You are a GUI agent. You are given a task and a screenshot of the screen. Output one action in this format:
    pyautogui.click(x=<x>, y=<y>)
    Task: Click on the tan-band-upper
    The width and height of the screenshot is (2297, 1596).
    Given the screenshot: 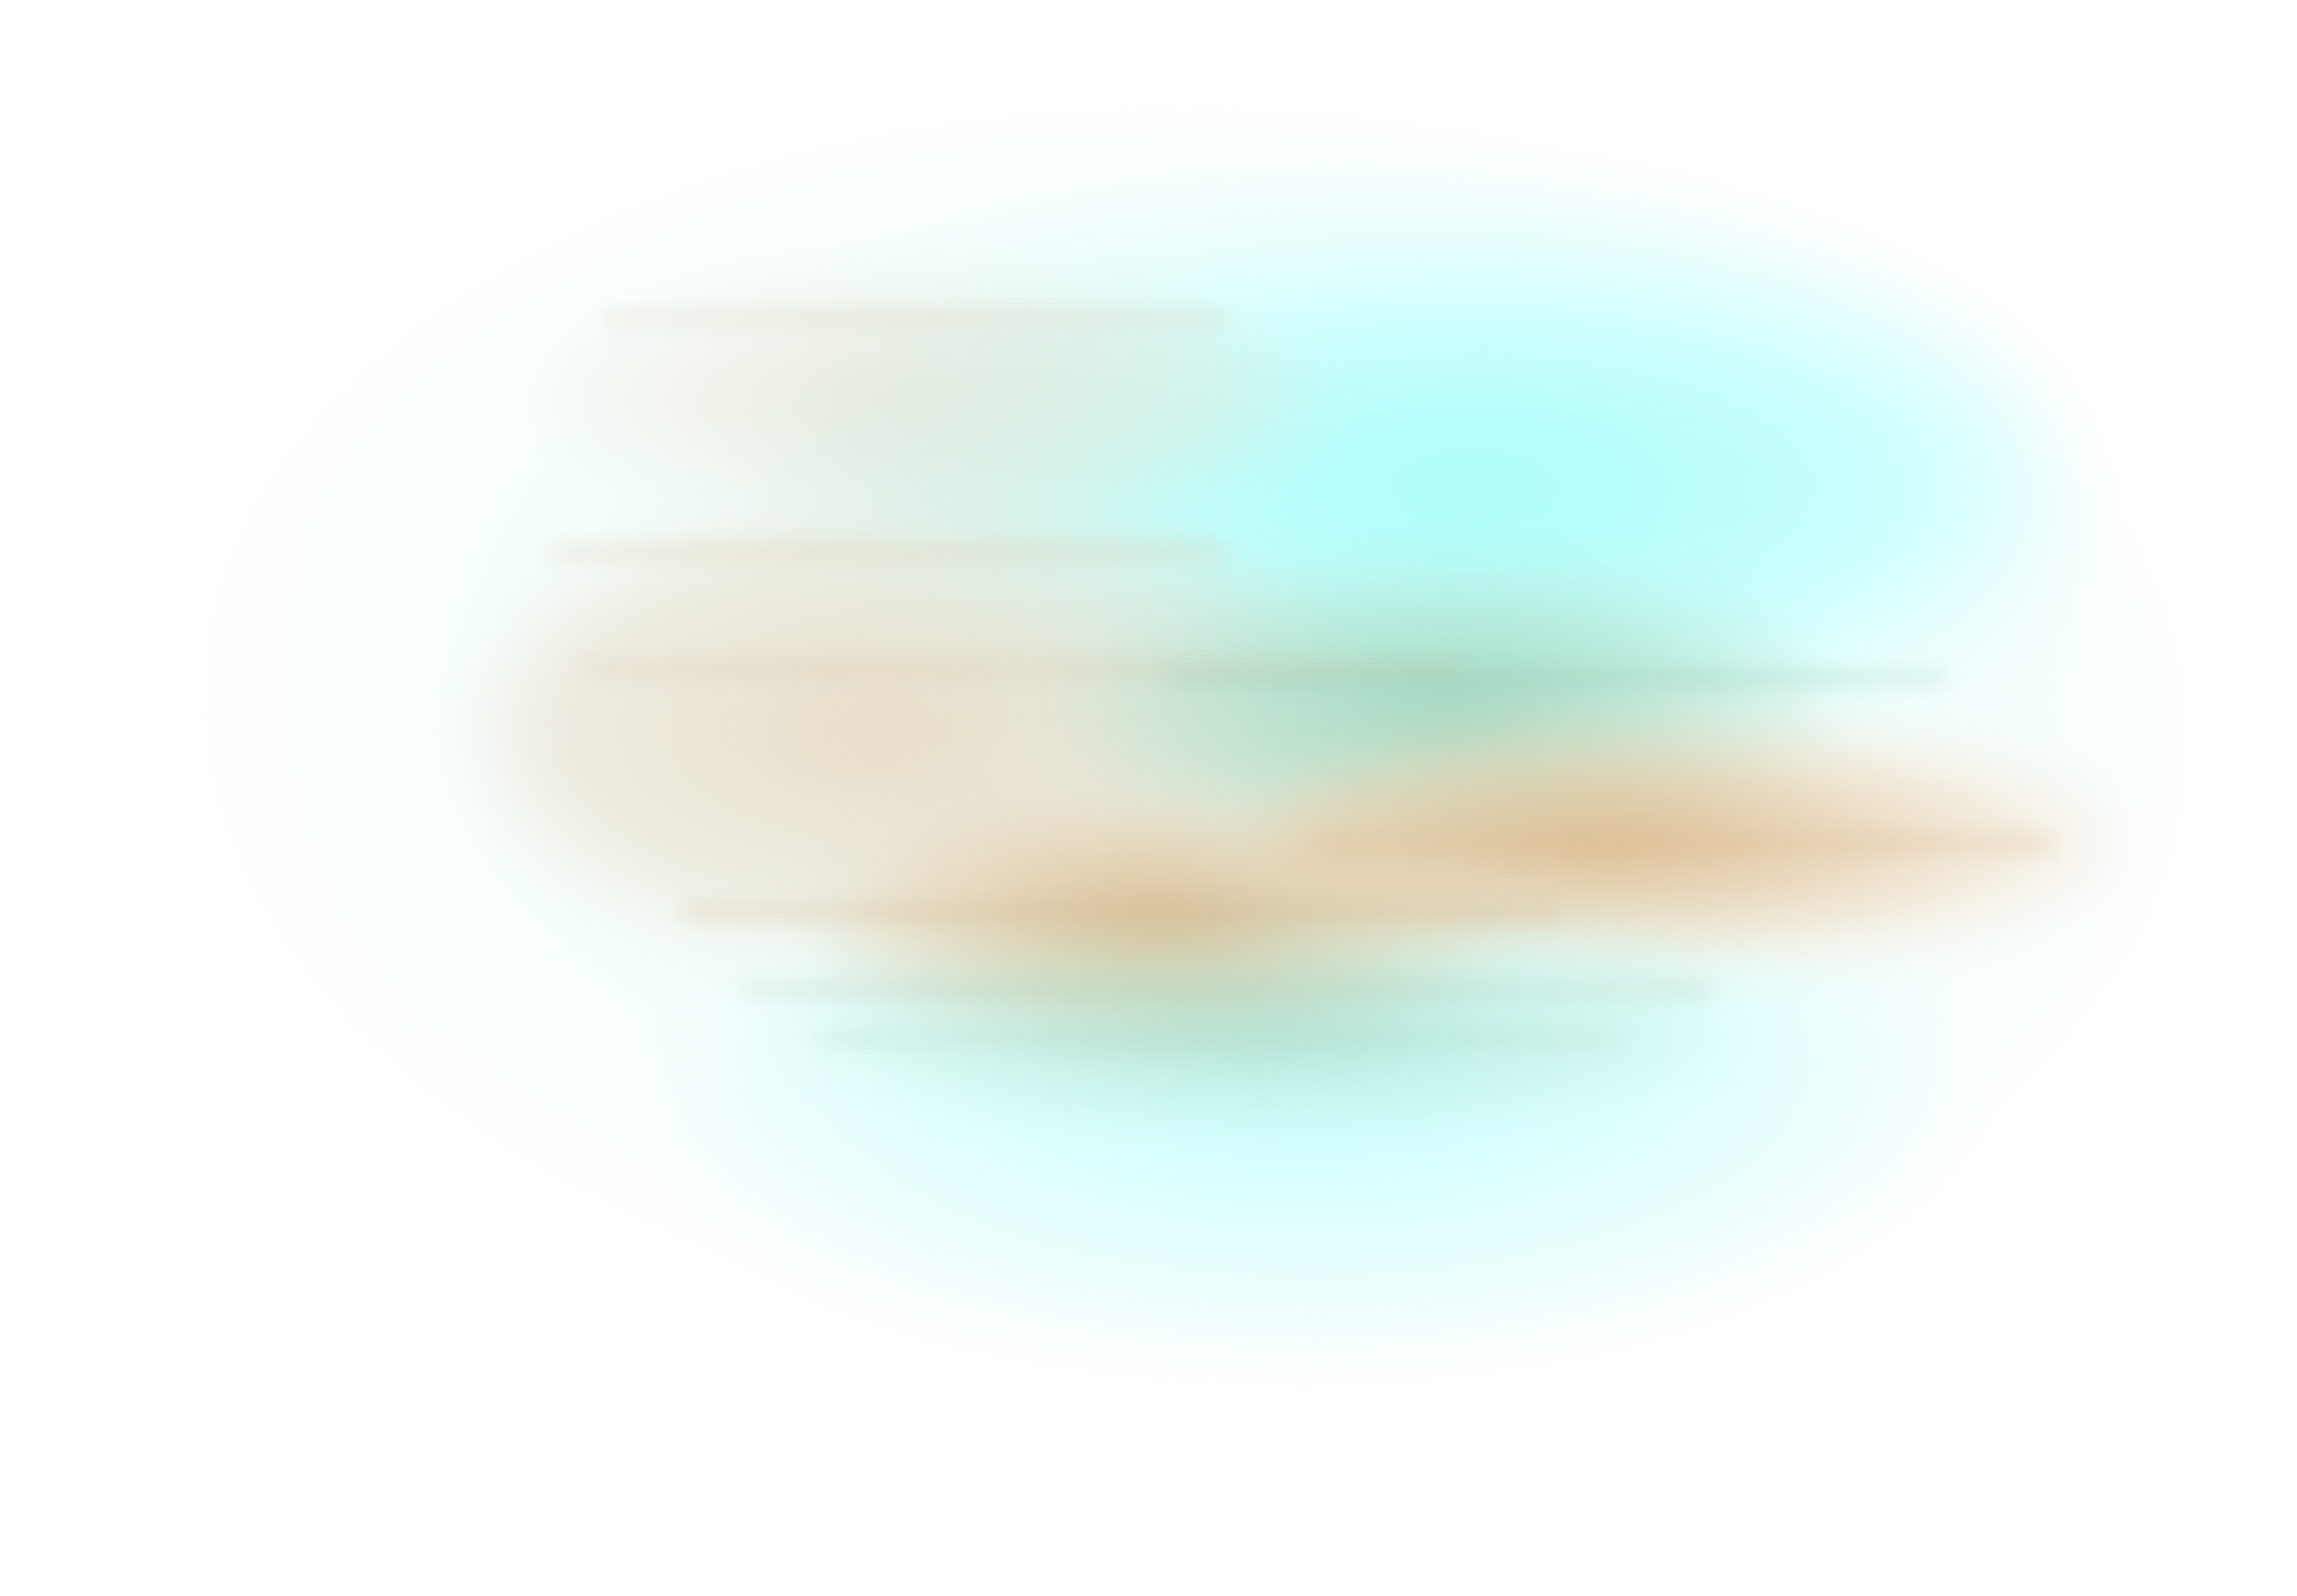 What is the action you would take?
    pyautogui.click(x=934, y=399)
    